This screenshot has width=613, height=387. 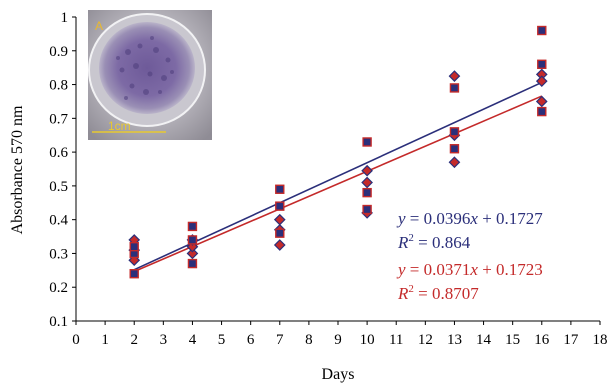 What do you see at coordinates (396, 340) in the screenshot?
I see `x-tick-label: 11` at bounding box center [396, 340].